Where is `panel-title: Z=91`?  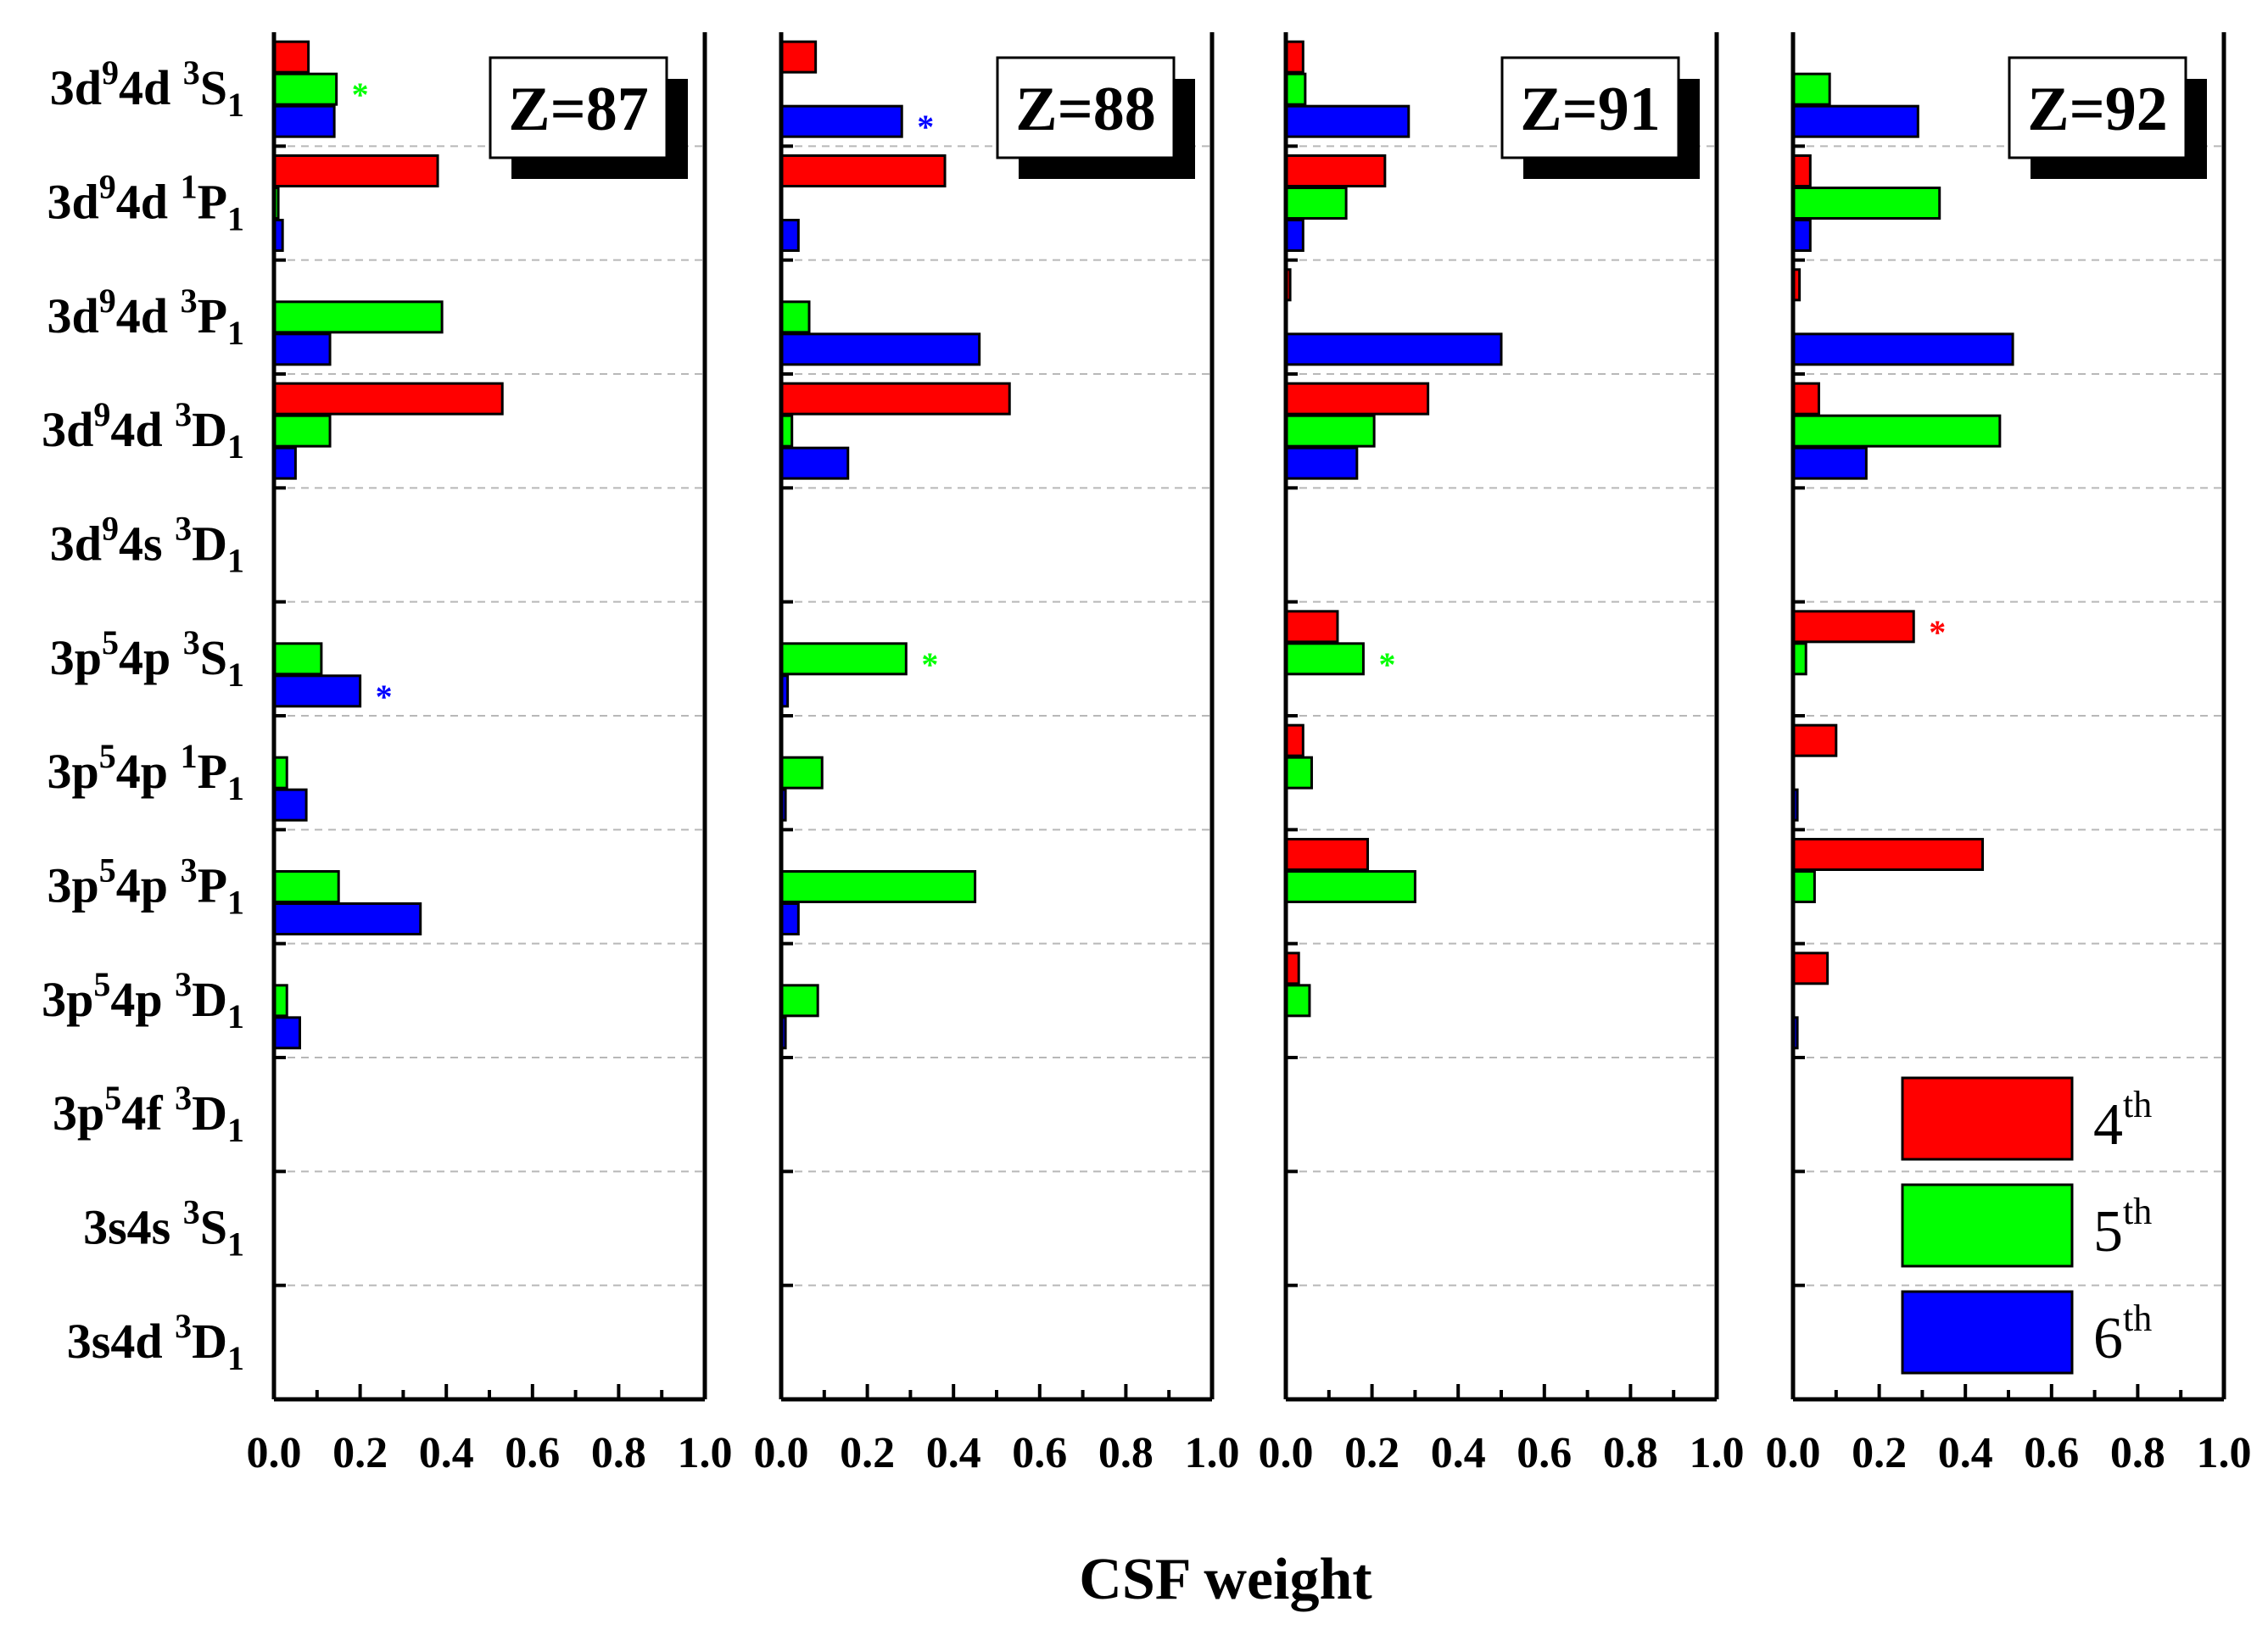 panel-title: Z=91 is located at coordinates (1590, 109).